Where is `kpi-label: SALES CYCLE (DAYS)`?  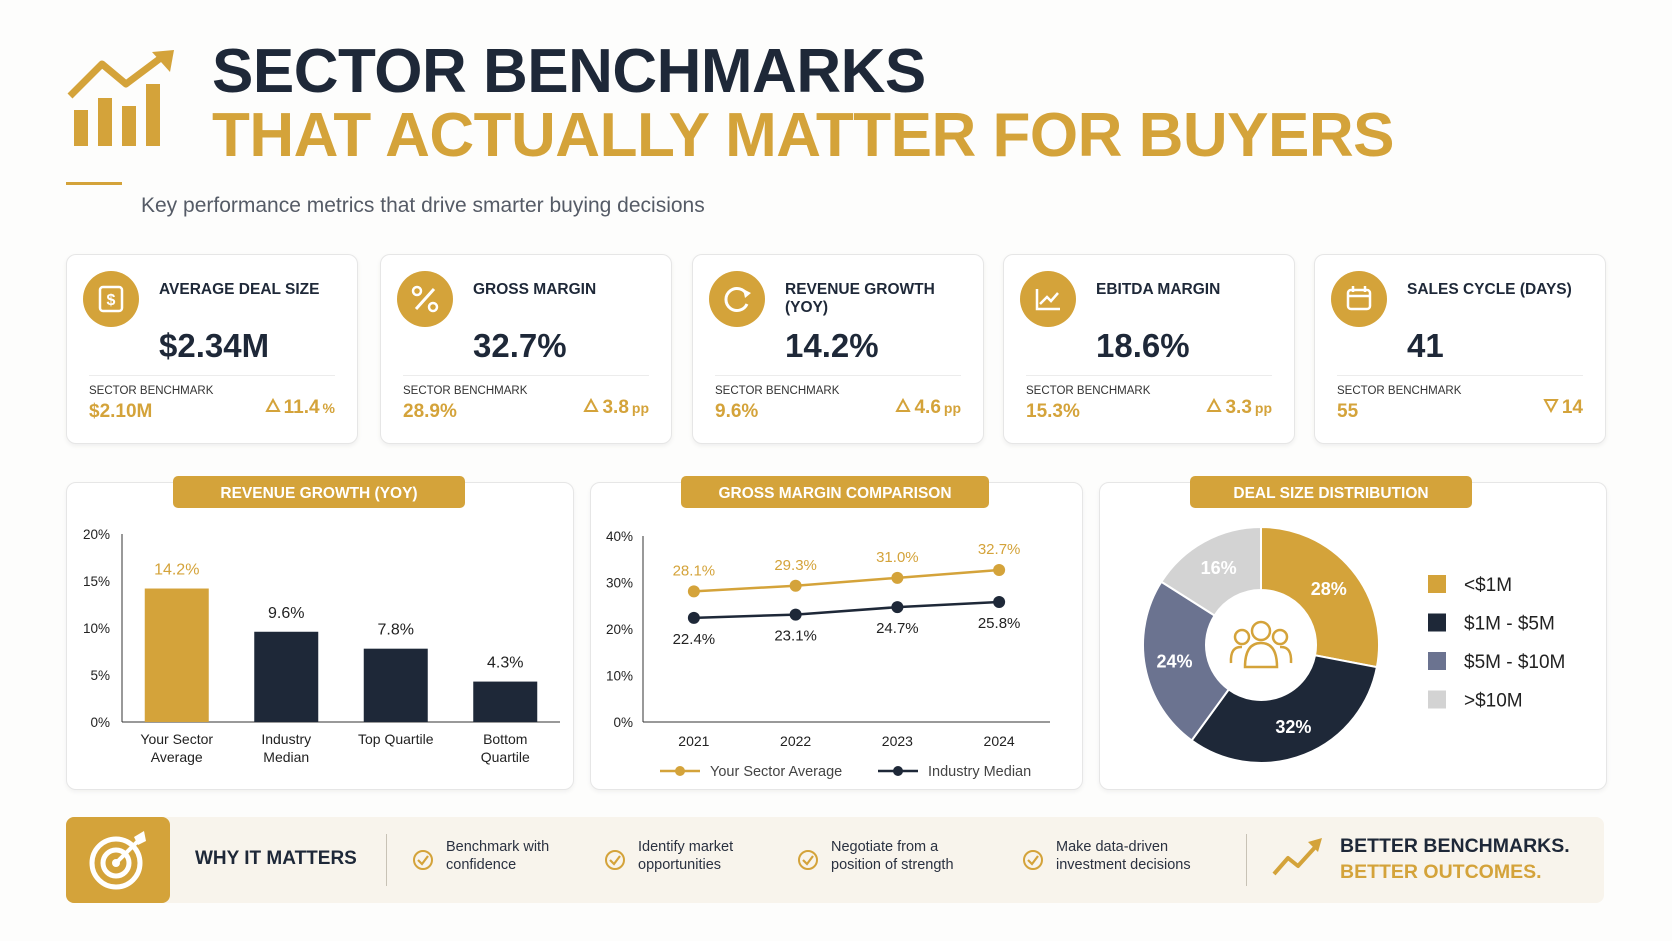 kpi-label: SALES CYCLE (DAYS) is located at coordinates (1489, 289).